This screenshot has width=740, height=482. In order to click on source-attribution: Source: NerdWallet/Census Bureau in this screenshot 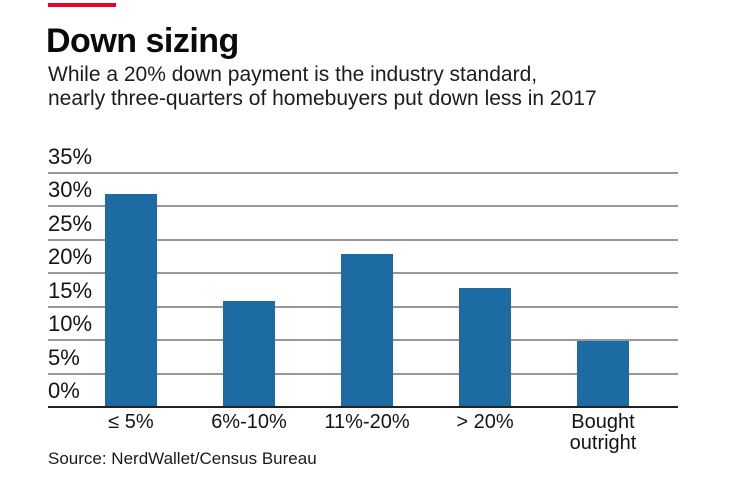, I will do `click(182, 458)`.